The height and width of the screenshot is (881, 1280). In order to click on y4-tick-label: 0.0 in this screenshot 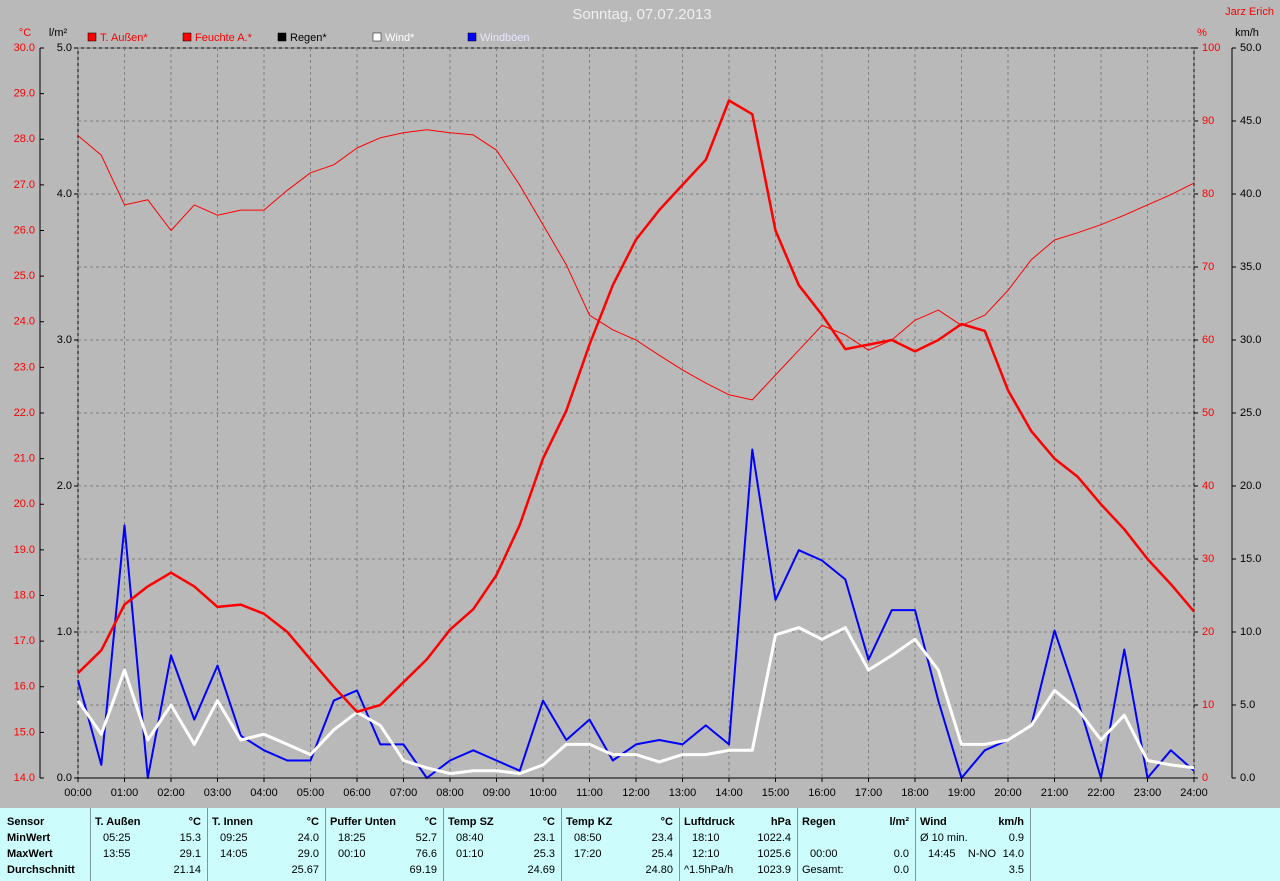, I will do `click(1247, 778)`.